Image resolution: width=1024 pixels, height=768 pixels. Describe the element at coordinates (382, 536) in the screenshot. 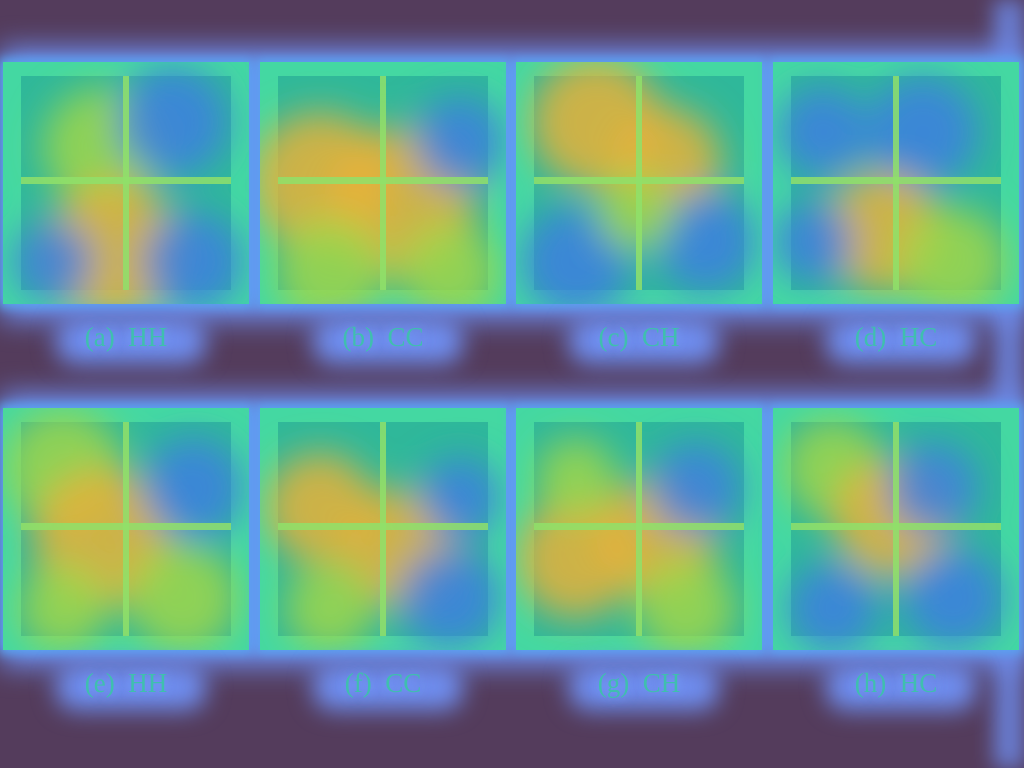

I see `heatmap-f` at that location.